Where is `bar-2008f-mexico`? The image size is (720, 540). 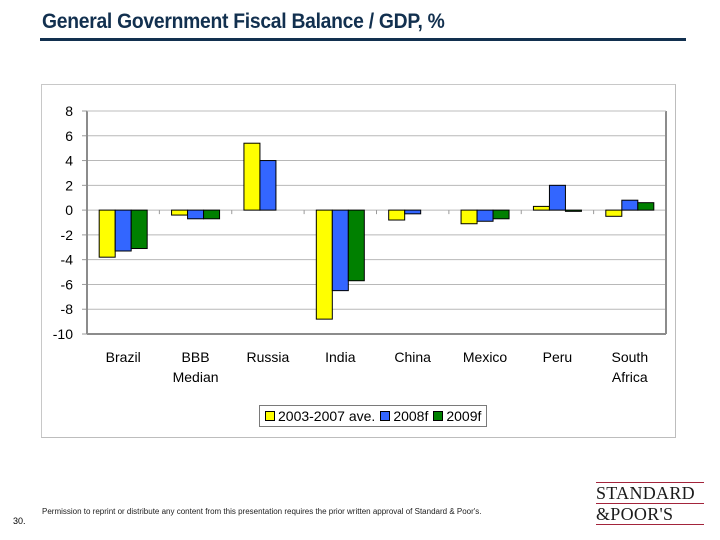
bar-2008f-mexico is located at coordinates (485, 215).